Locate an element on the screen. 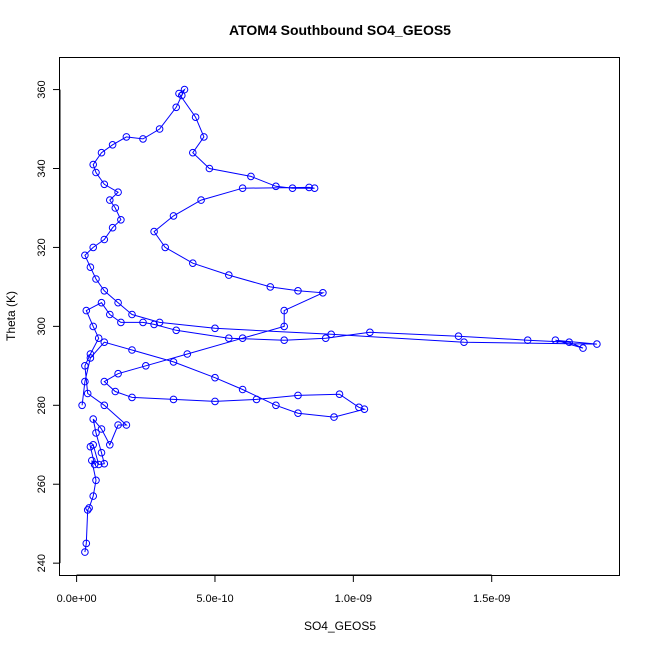 The image size is (650, 650). y-tick-label: 260 is located at coordinates (42, 484).